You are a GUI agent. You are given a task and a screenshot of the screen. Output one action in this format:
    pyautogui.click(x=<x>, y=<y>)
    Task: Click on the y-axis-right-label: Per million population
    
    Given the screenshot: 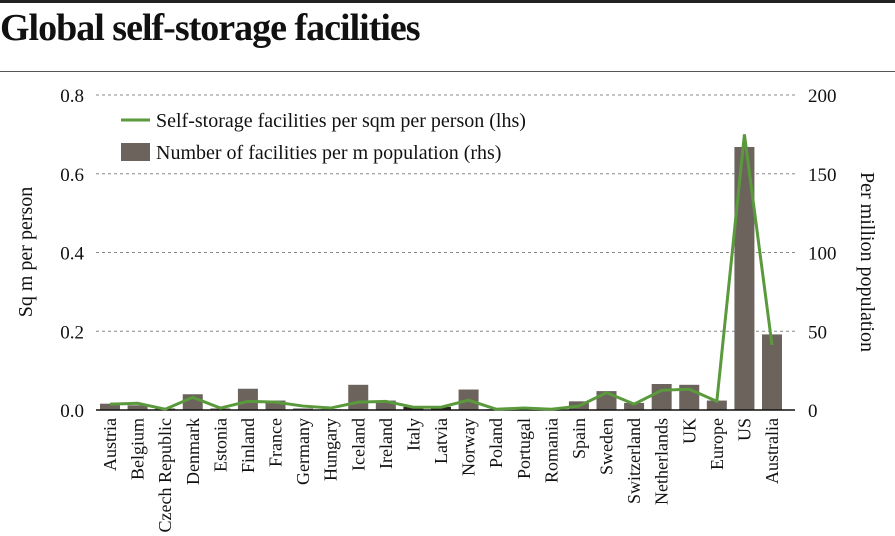 What is the action you would take?
    pyautogui.click(x=867, y=262)
    